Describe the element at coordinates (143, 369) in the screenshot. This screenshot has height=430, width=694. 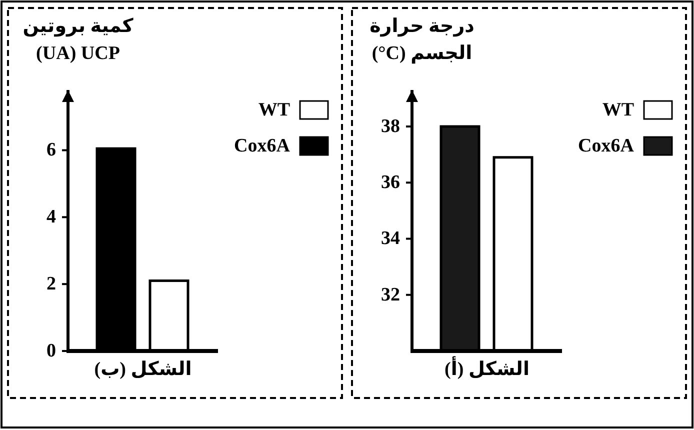
I see `x-axis-title: الشكل (ب)` at that location.